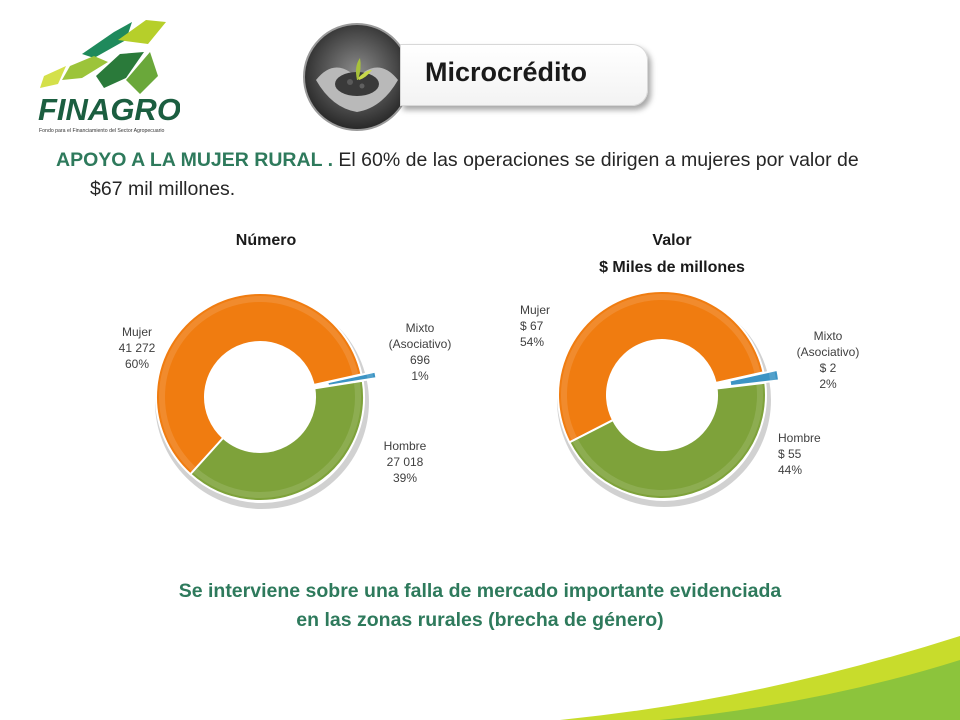 The height and width of the screenshot is (720, 960). What do you see at coordinates (405, 462) in the screenshot?
I see `label-numero-hombre: Hombre 27 018 39%` at bounding box center [405, 462].